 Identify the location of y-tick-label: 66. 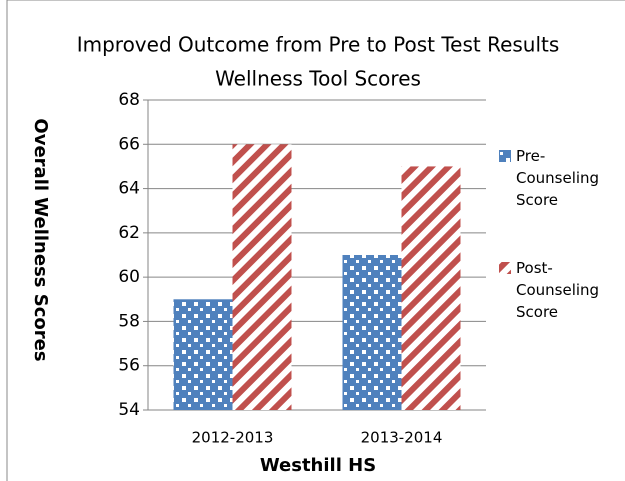
(129, 144).